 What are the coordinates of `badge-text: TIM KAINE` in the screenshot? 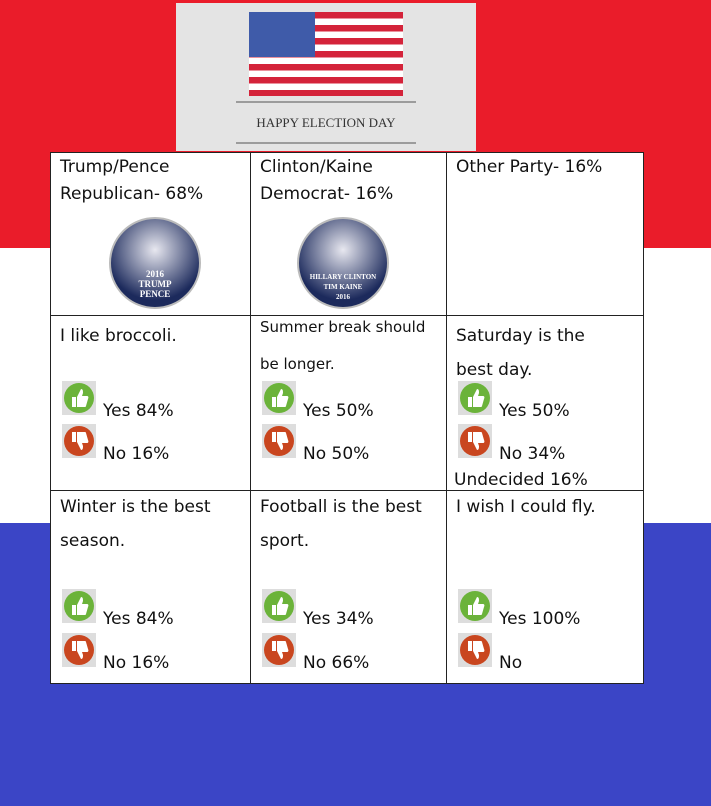 It's located at (343, 287).